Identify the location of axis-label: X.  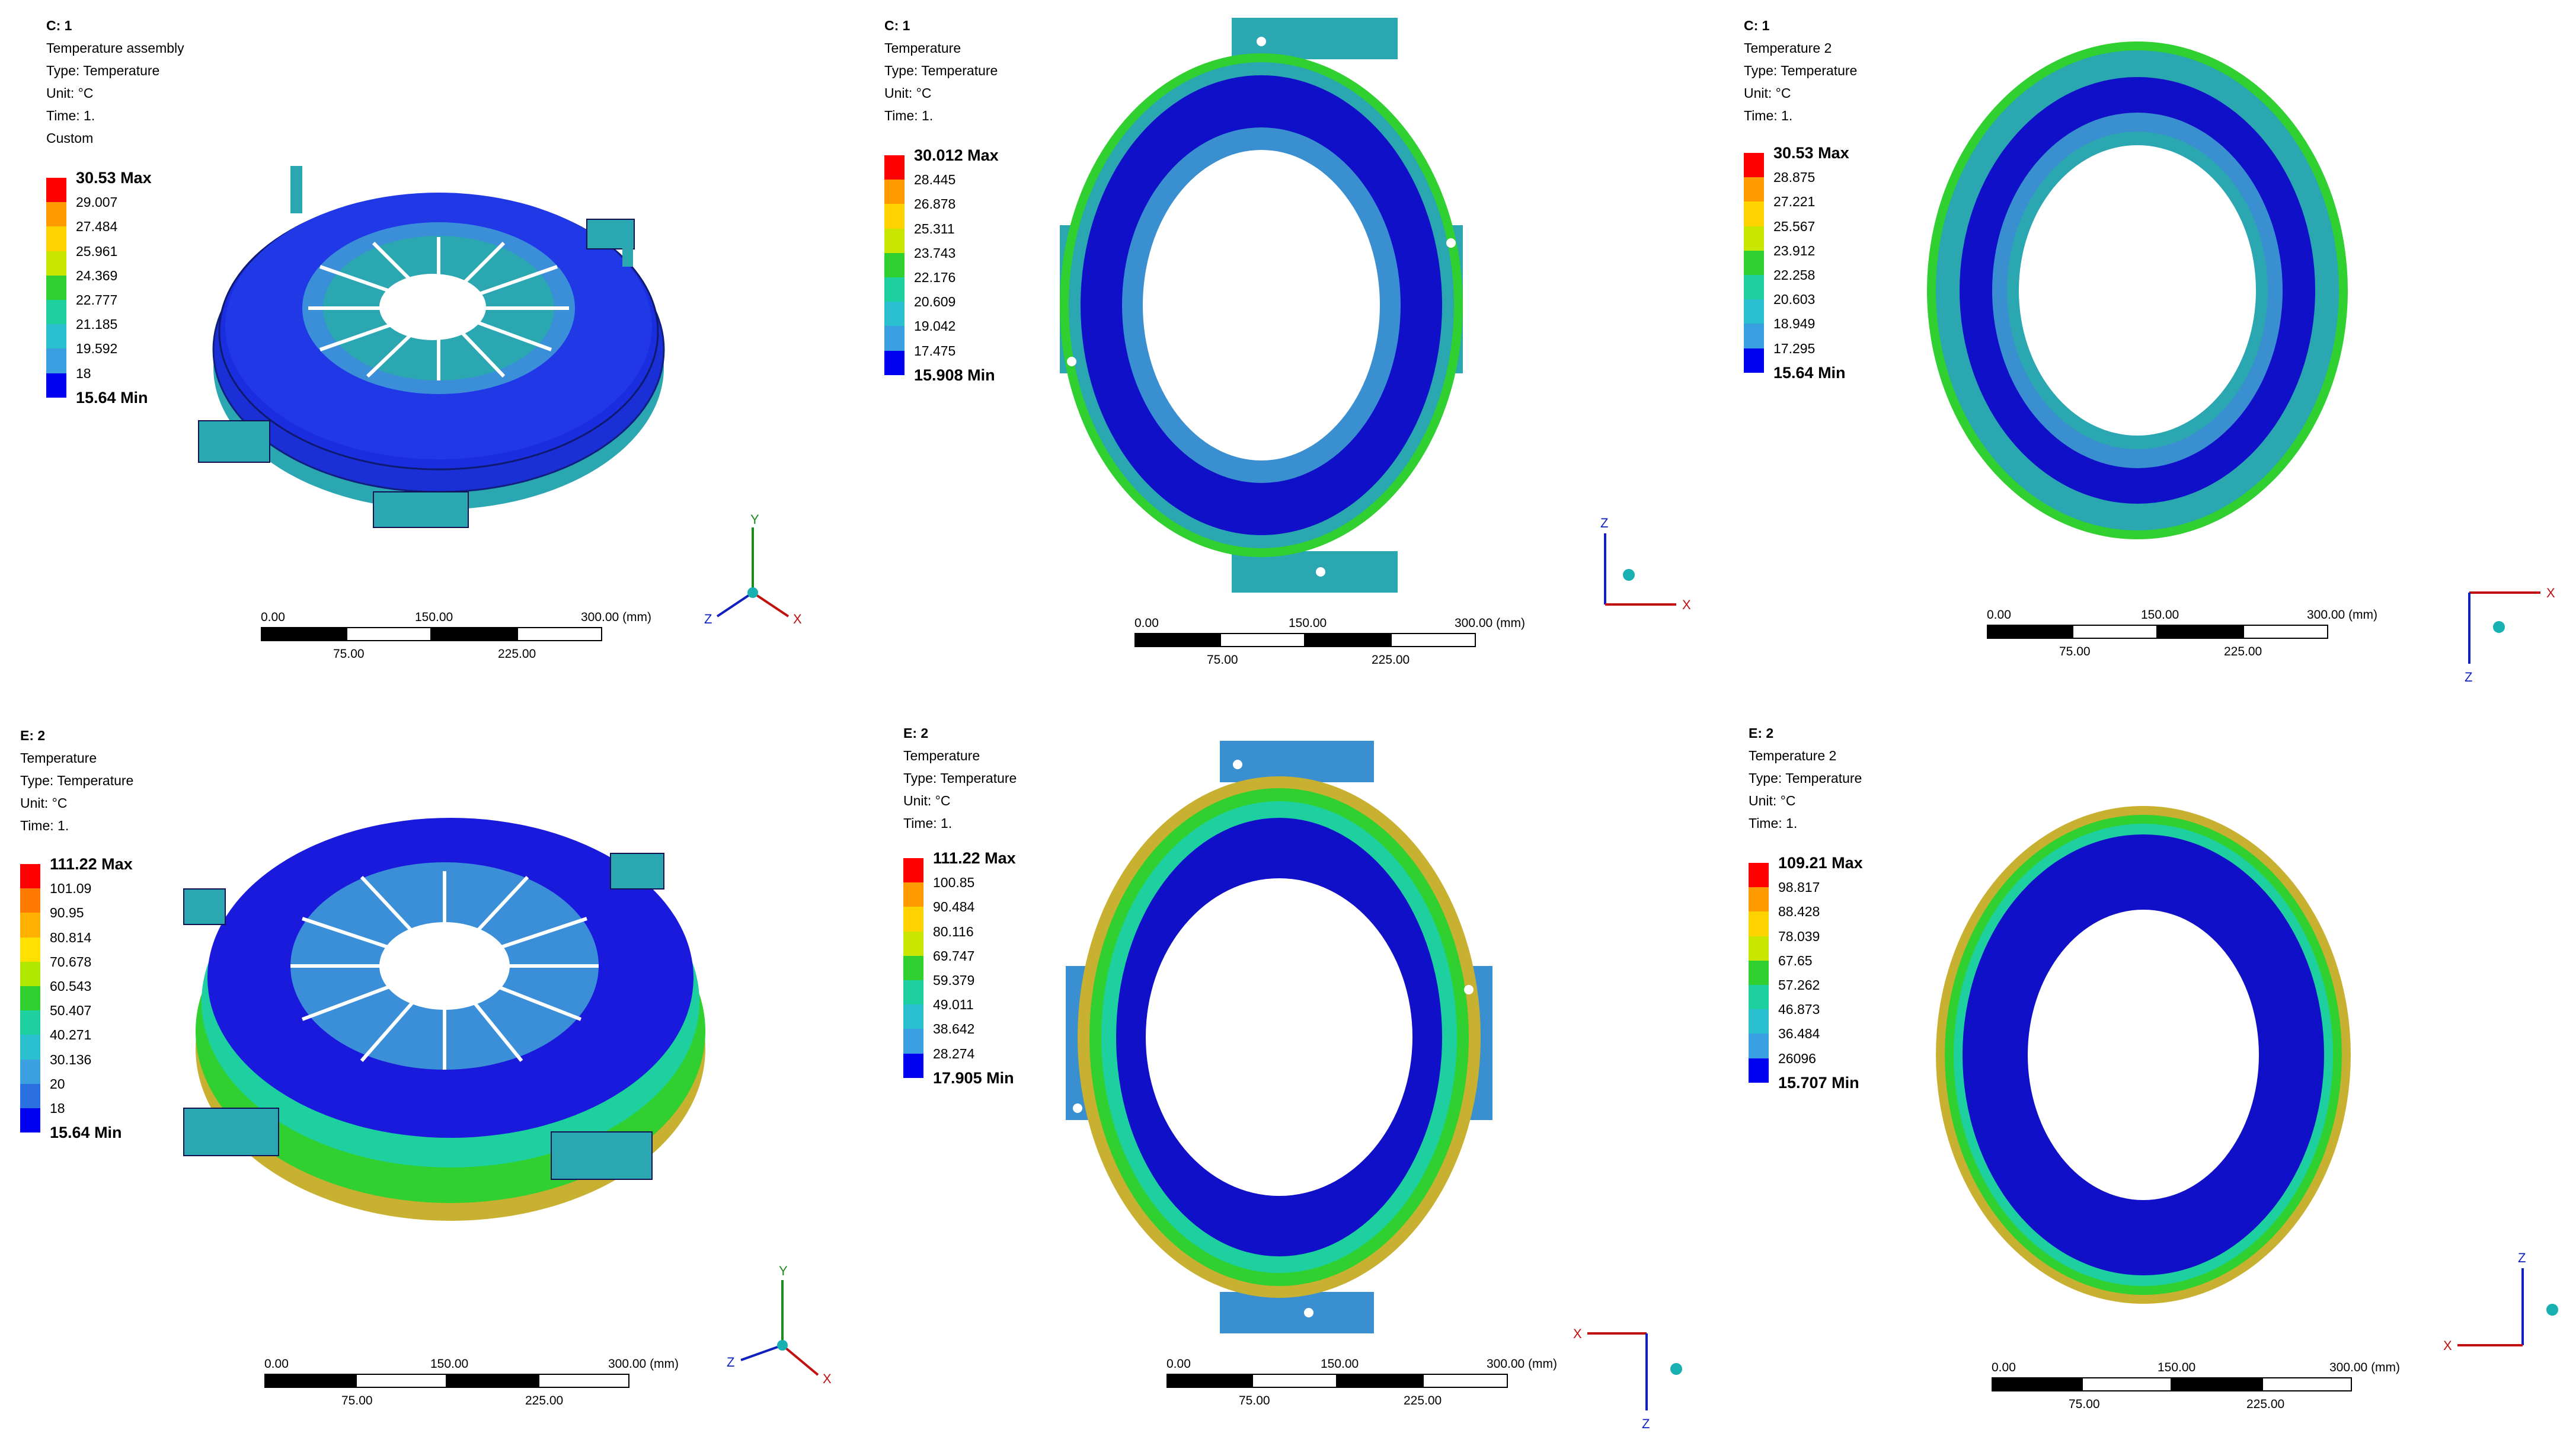
(797, 619).